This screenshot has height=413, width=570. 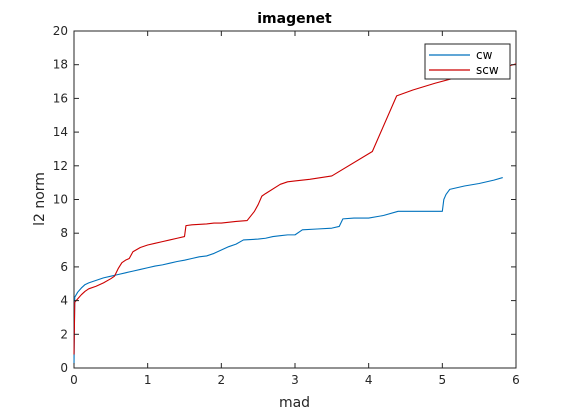 What do you see at coordinates (294, 403) in the screenshot?
I see `x-axis-label: mad` at bounding box center [294, 403].